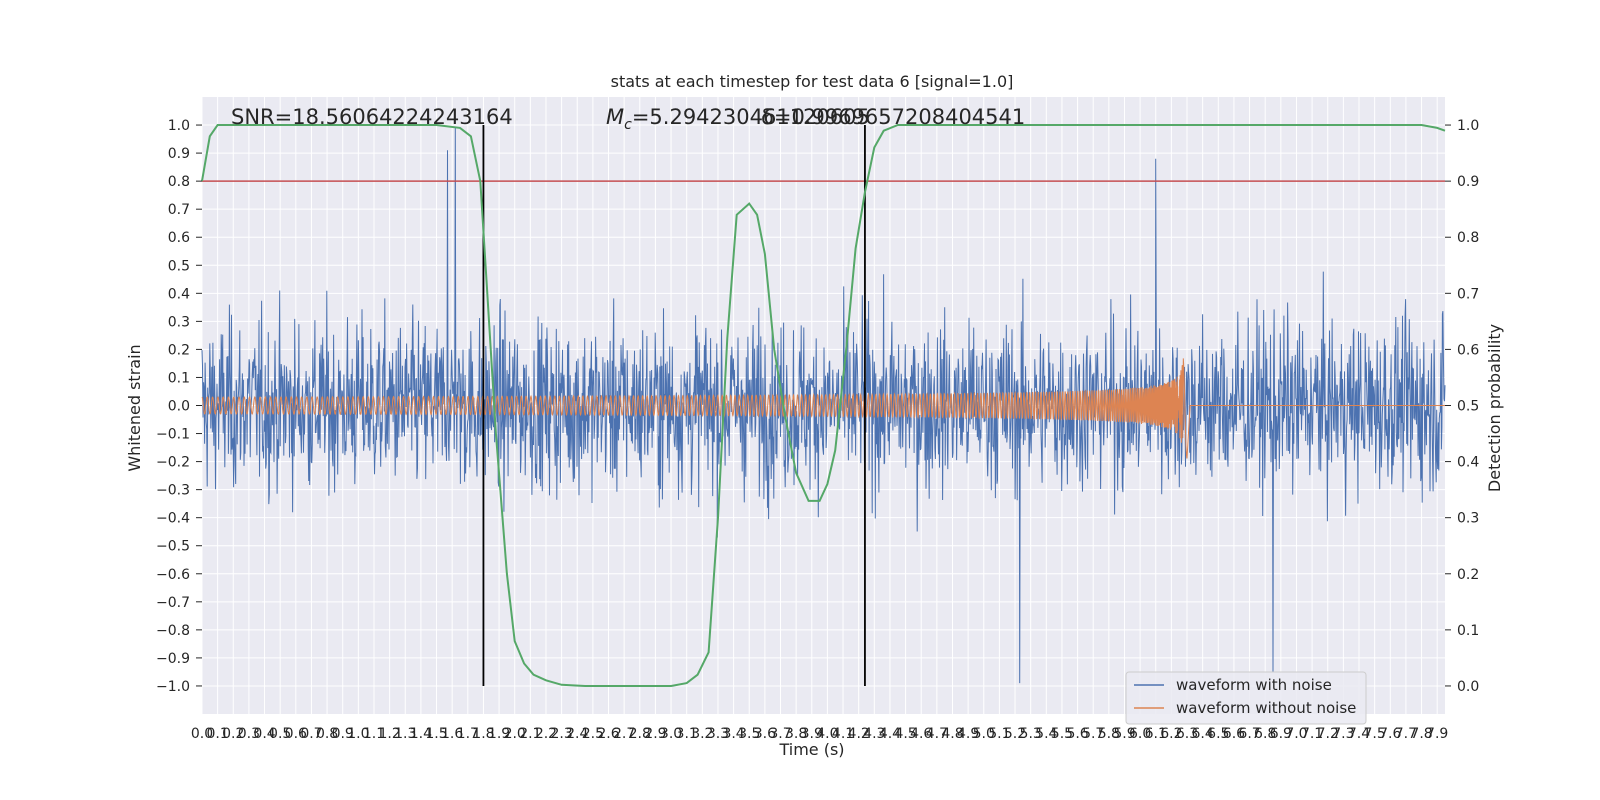 Image resolution: width=1600 pixels, height=800 pixels. I want to click on annotation-overlap: δ=0.9969657208404541, so click(893, 117).